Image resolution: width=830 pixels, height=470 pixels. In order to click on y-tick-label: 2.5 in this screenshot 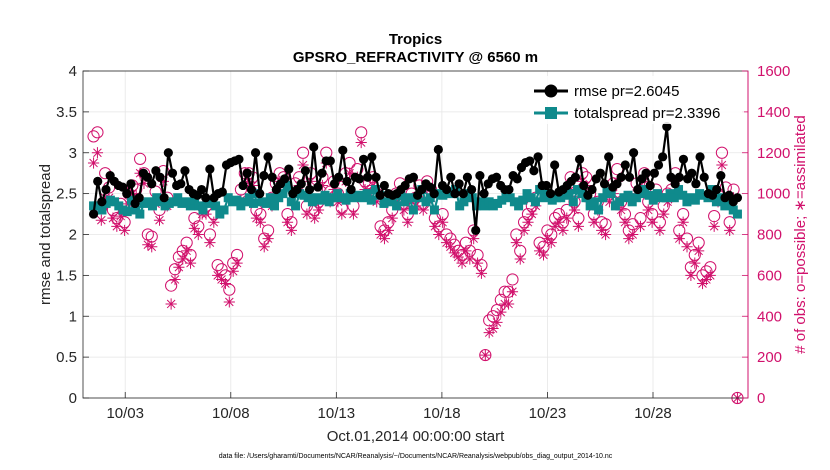, I will do `click(66, 194)`.